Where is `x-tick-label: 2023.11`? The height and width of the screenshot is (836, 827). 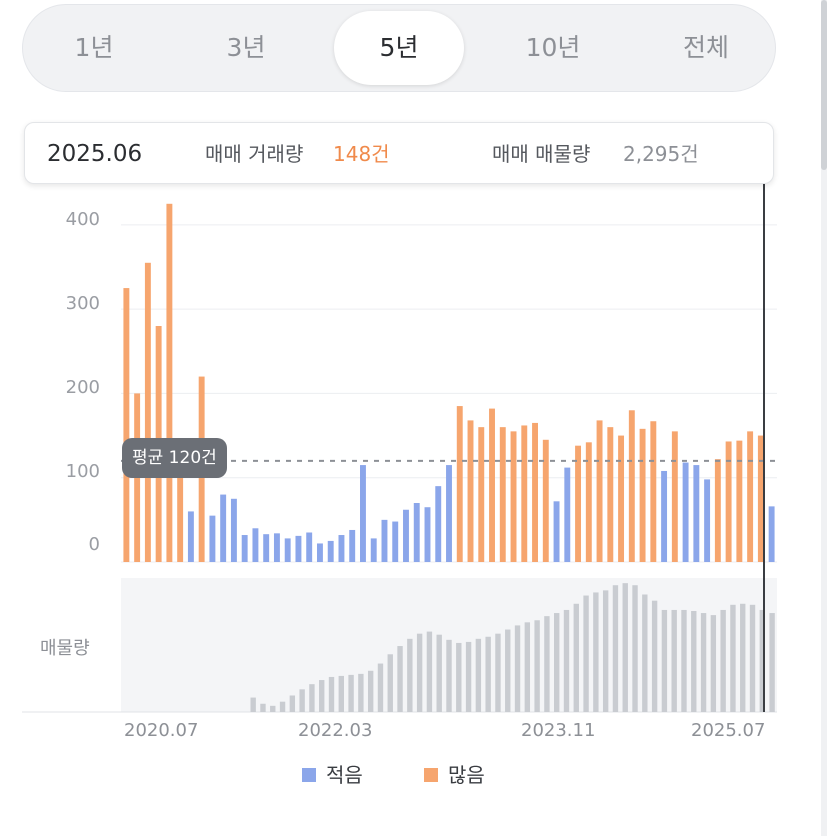
x-tick-label: 2023.11 is located at coordinates (558, 730).